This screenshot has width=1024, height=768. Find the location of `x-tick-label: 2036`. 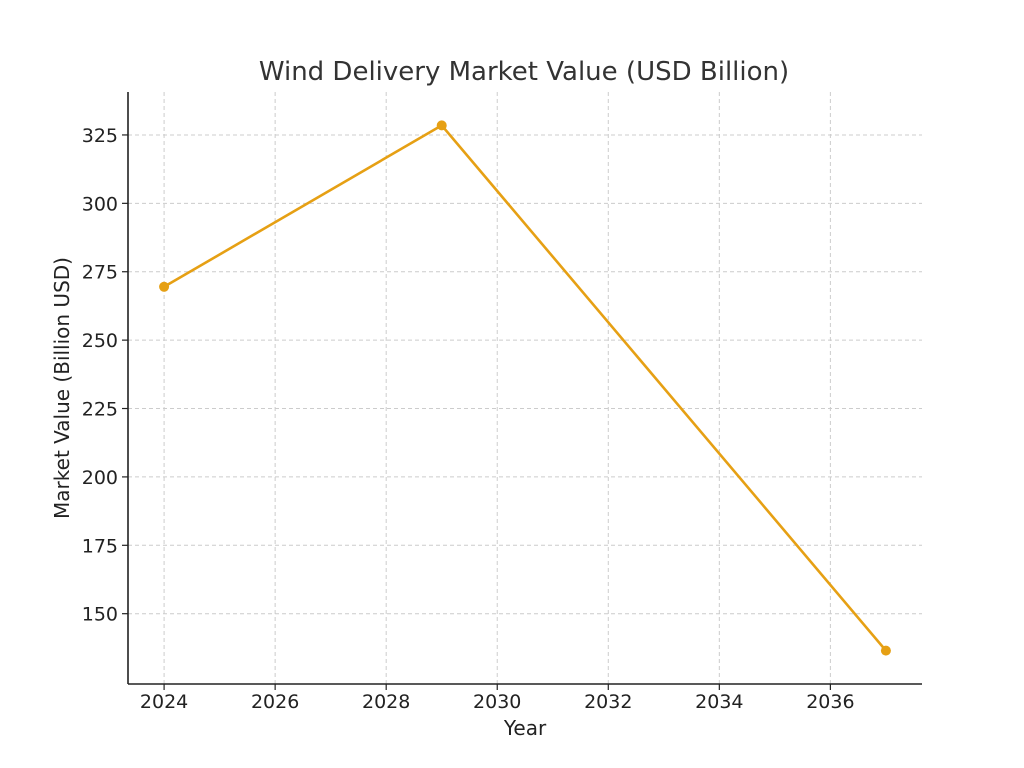

x-tick-label: 2036 is located at coordinates (830, 702).